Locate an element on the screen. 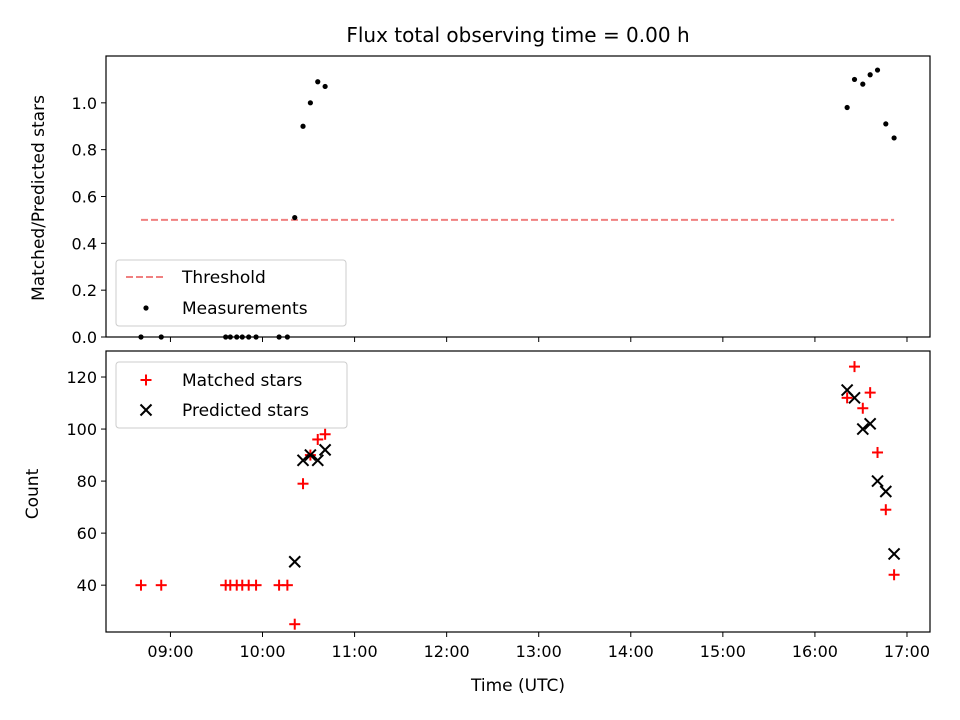  legend-threshold-label: Threshold is located at coordinates (223, 278).